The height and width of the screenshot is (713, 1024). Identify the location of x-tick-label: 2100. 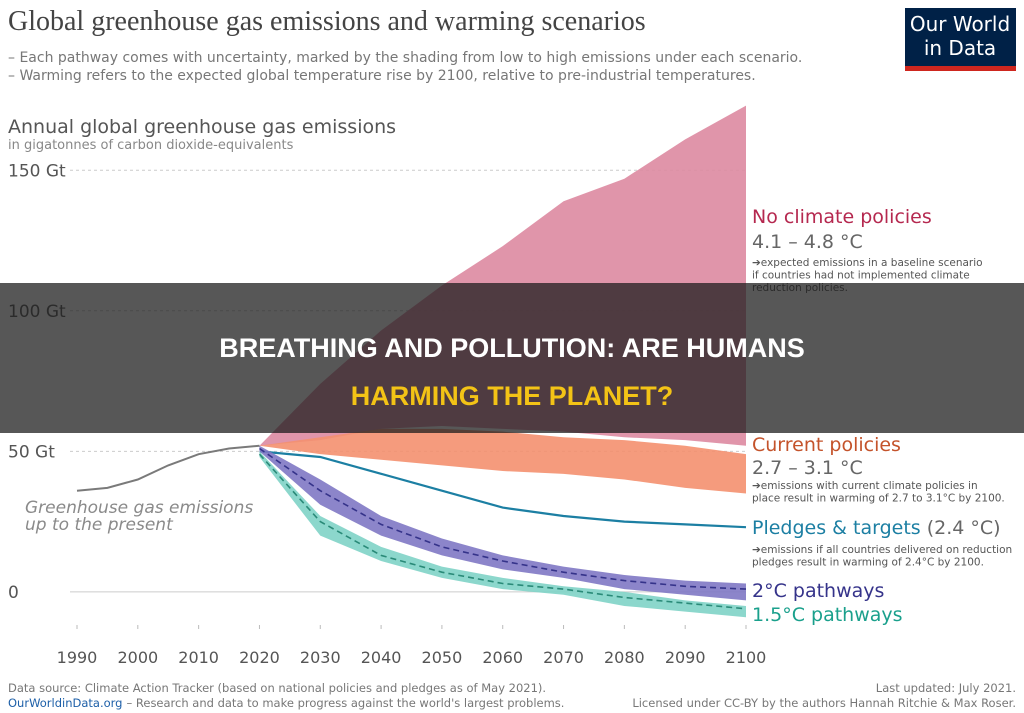
(746, 657).